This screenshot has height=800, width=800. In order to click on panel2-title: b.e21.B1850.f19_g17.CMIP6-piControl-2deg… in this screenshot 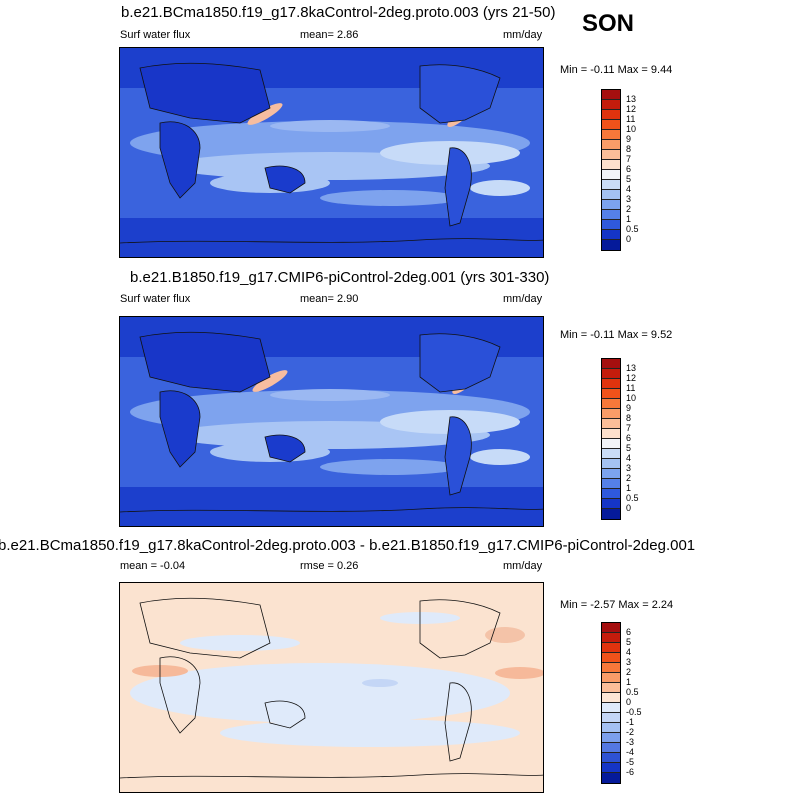, I will do `click(340, 277)`.